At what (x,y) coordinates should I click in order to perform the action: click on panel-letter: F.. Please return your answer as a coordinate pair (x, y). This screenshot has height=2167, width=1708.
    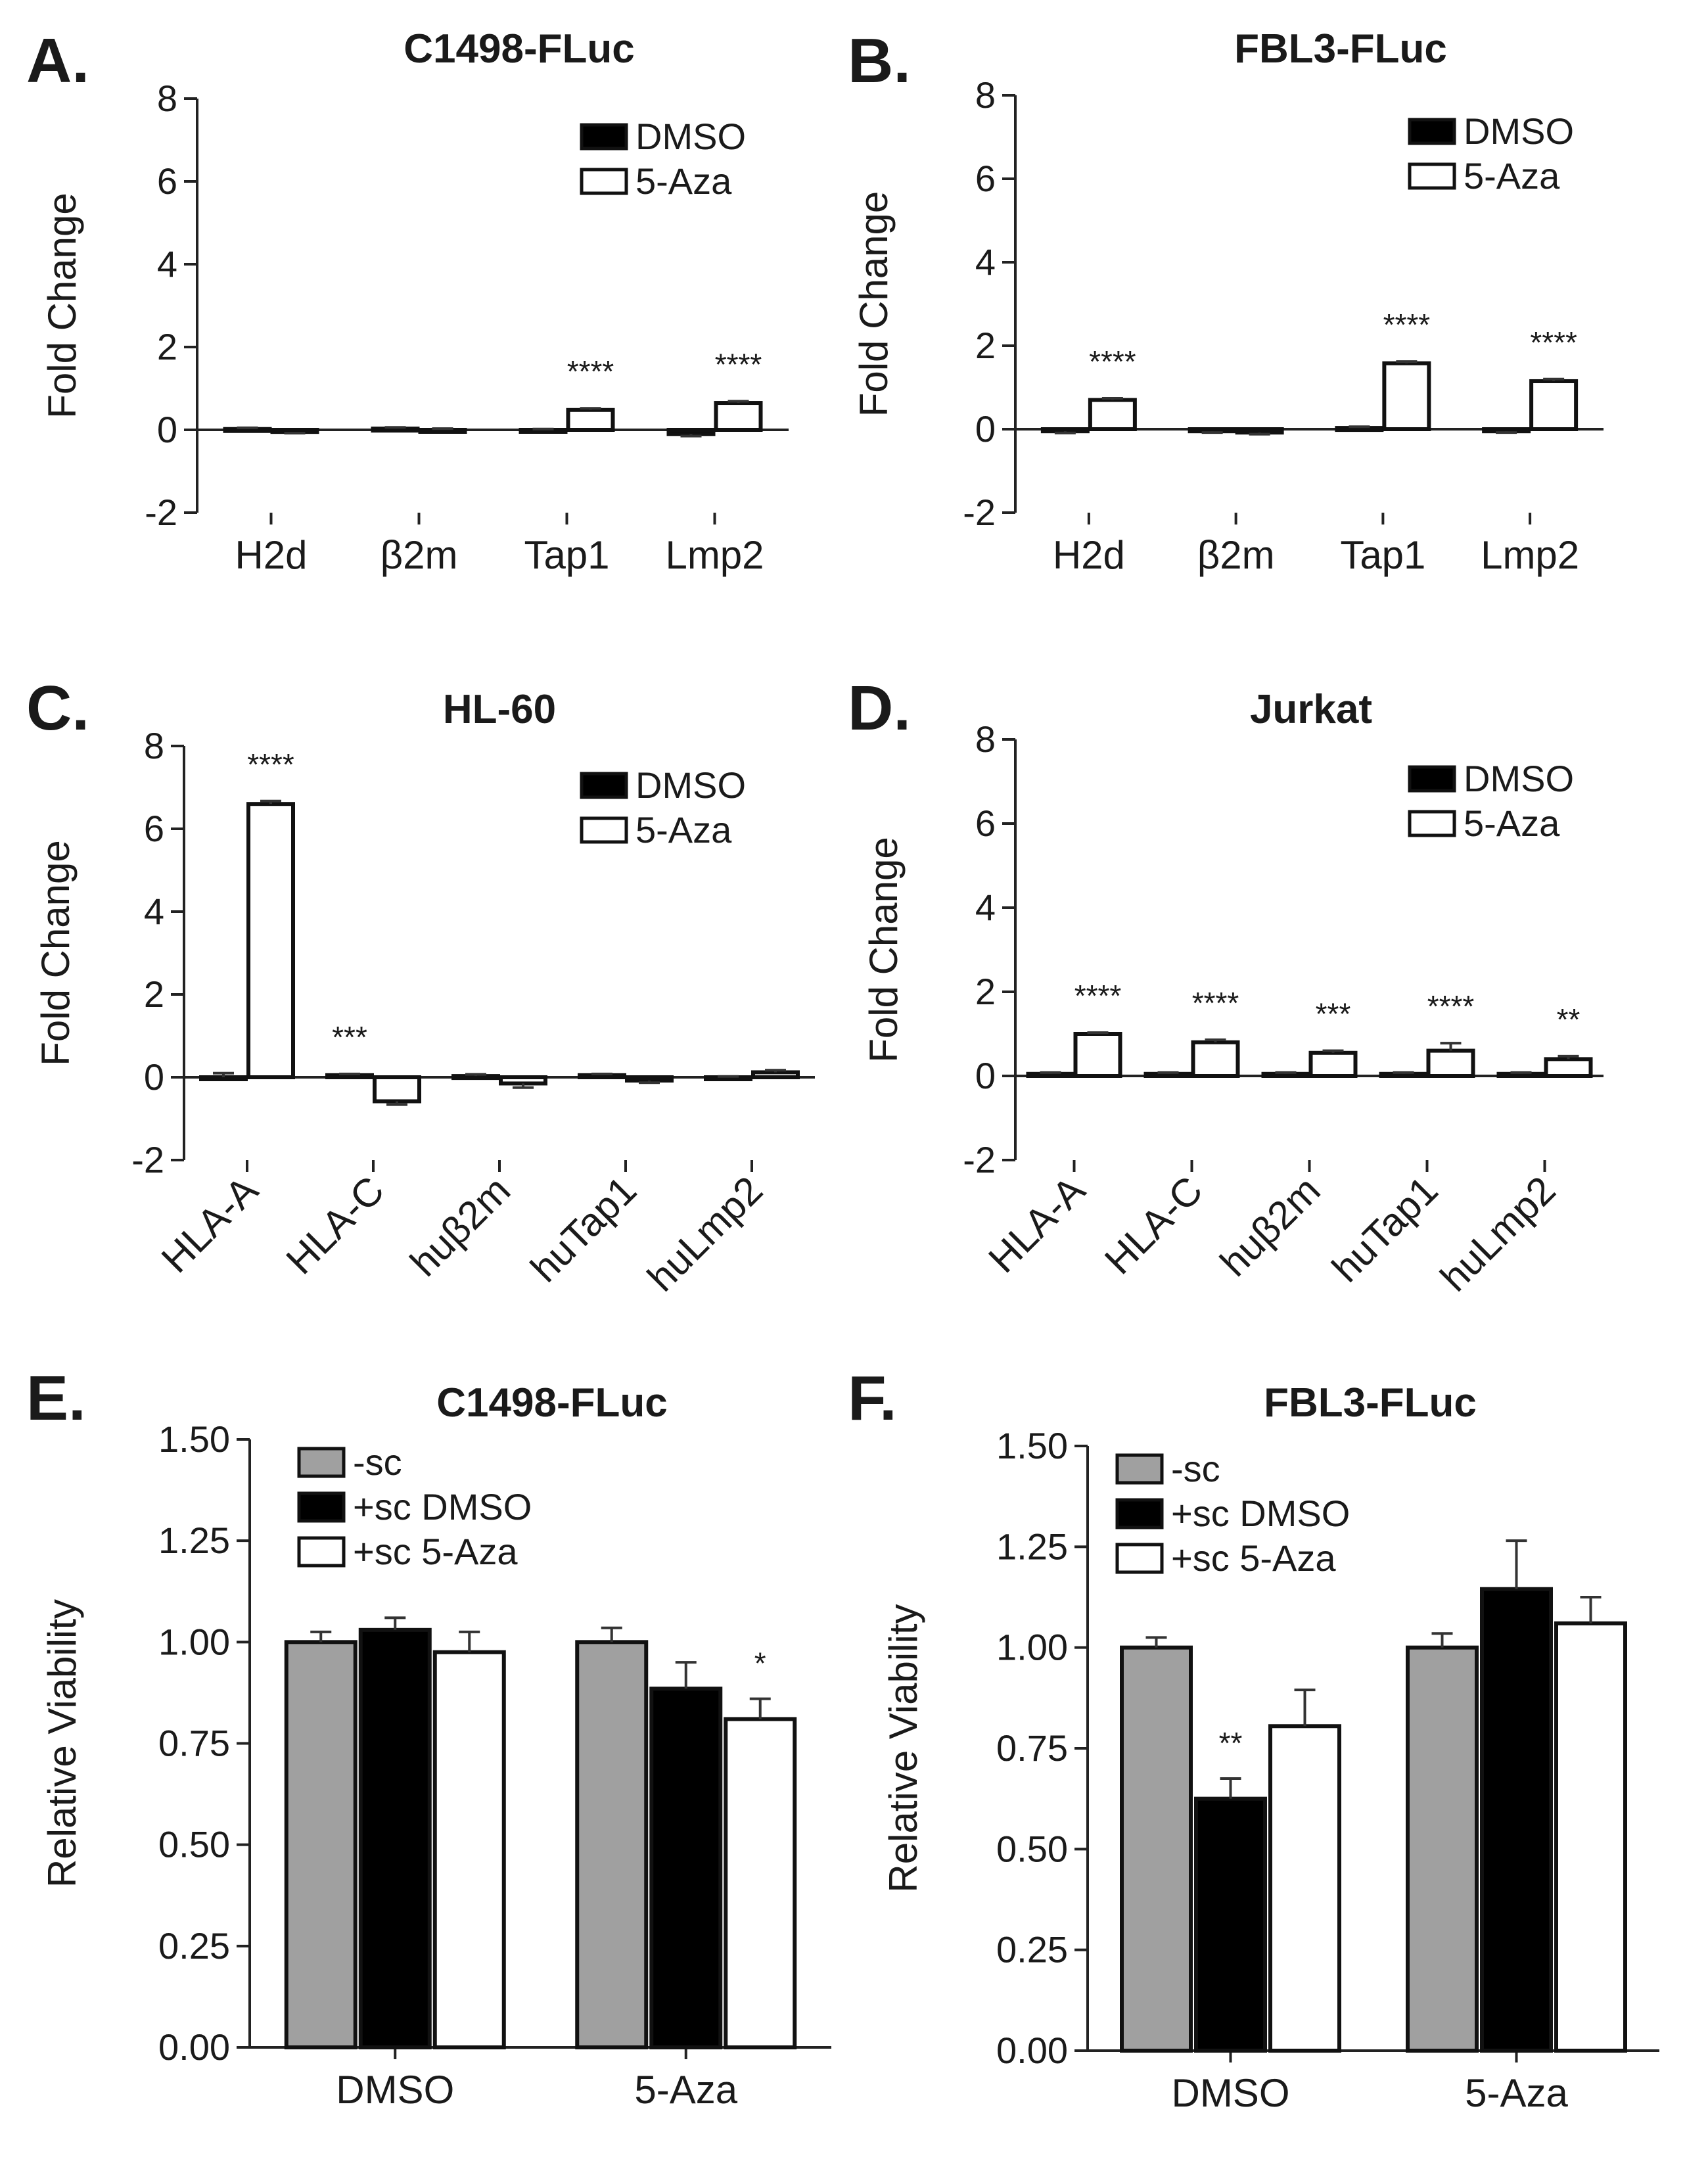
    Looking at the image, I should click on (872, 1398).